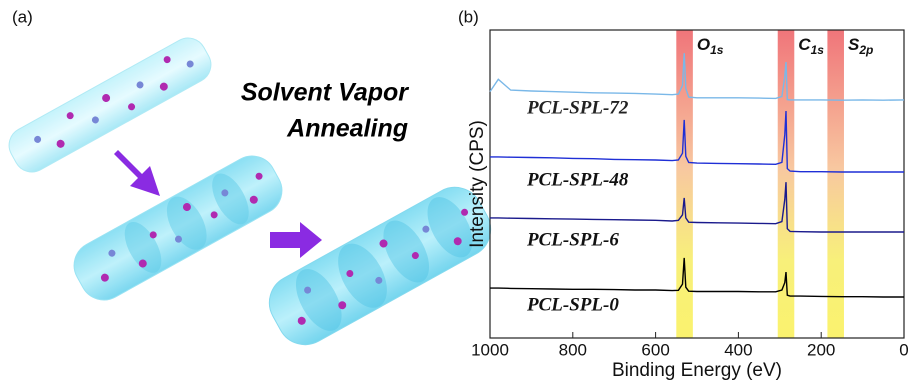 The width and height of the screenshot is (908, 381). Describe the element at coordinates (697, 370) in the screenshot. I see `x-axis-title: Binding Energy (eV)` at that location.